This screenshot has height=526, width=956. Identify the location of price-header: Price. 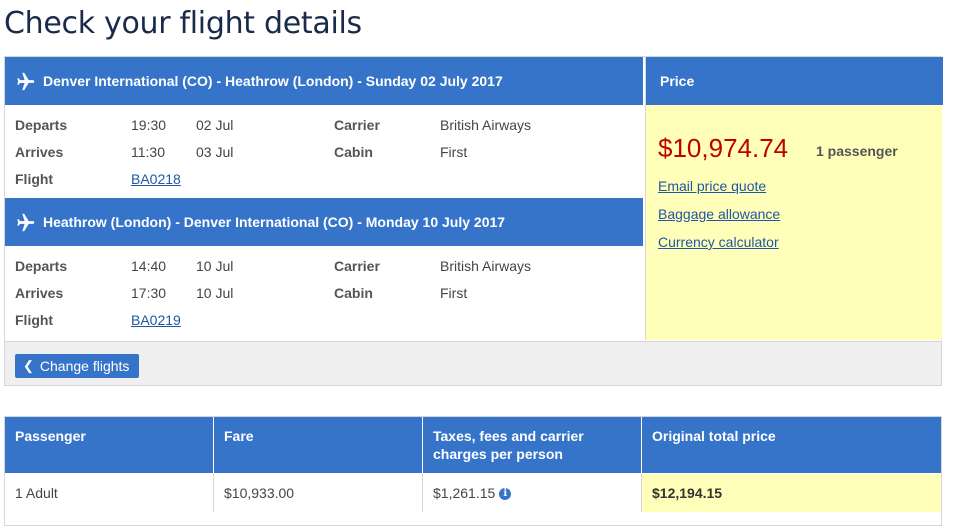
(794, 81).